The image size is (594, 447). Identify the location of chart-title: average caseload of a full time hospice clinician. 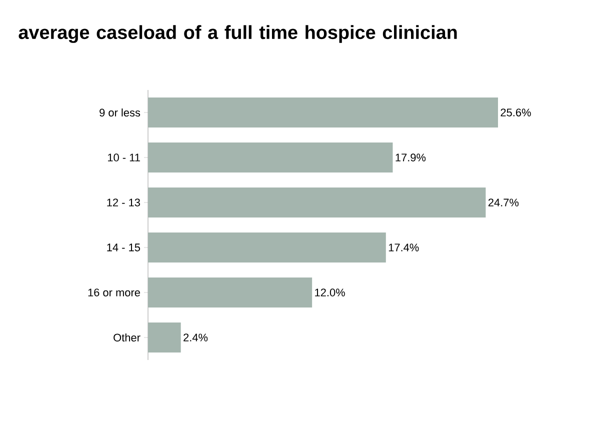
(237, 34).